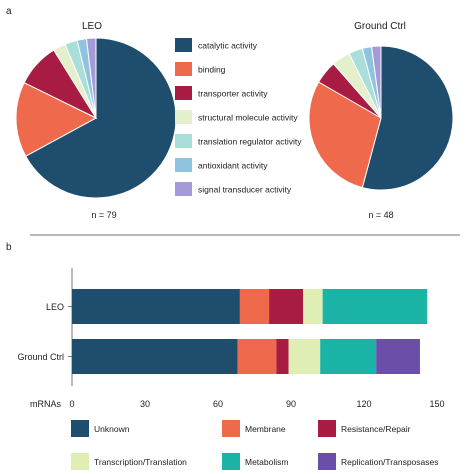 This screenshot has width=474, height=474. Describe the element at coordinates (218, 404) in the screenshot. I see `x-tick-label-60: 60` at that location.